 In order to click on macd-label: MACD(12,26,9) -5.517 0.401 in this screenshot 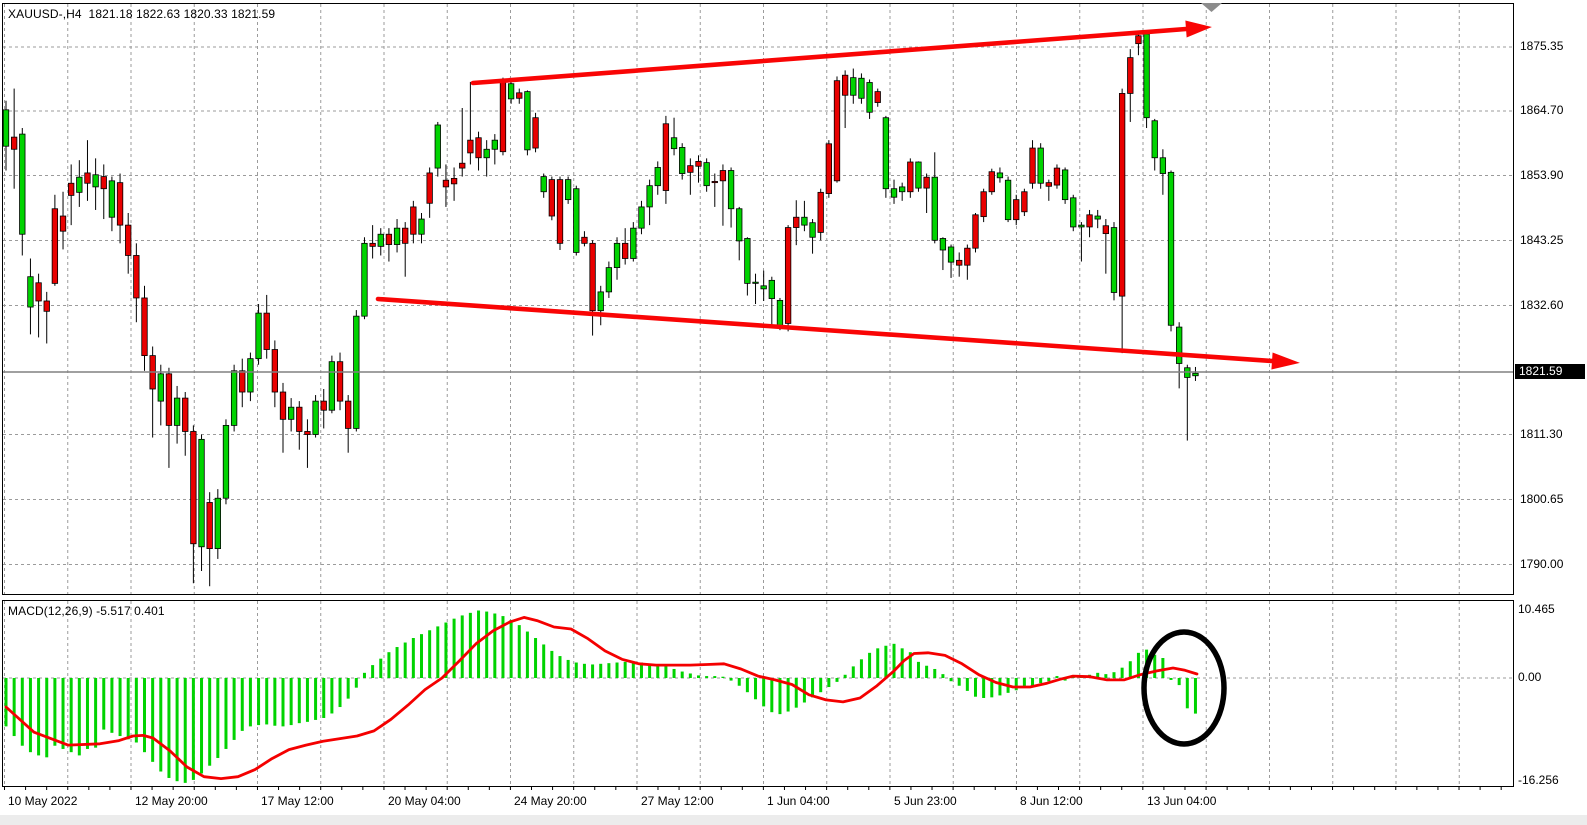, I will do `click(86, 611)`.